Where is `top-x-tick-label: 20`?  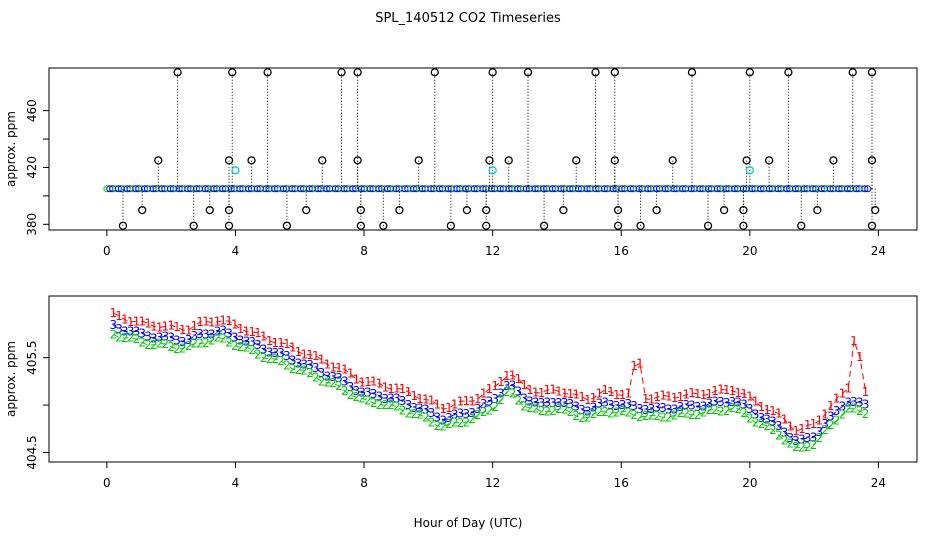 top-x-tick-label: 20 is located at coordinates (749, 251).